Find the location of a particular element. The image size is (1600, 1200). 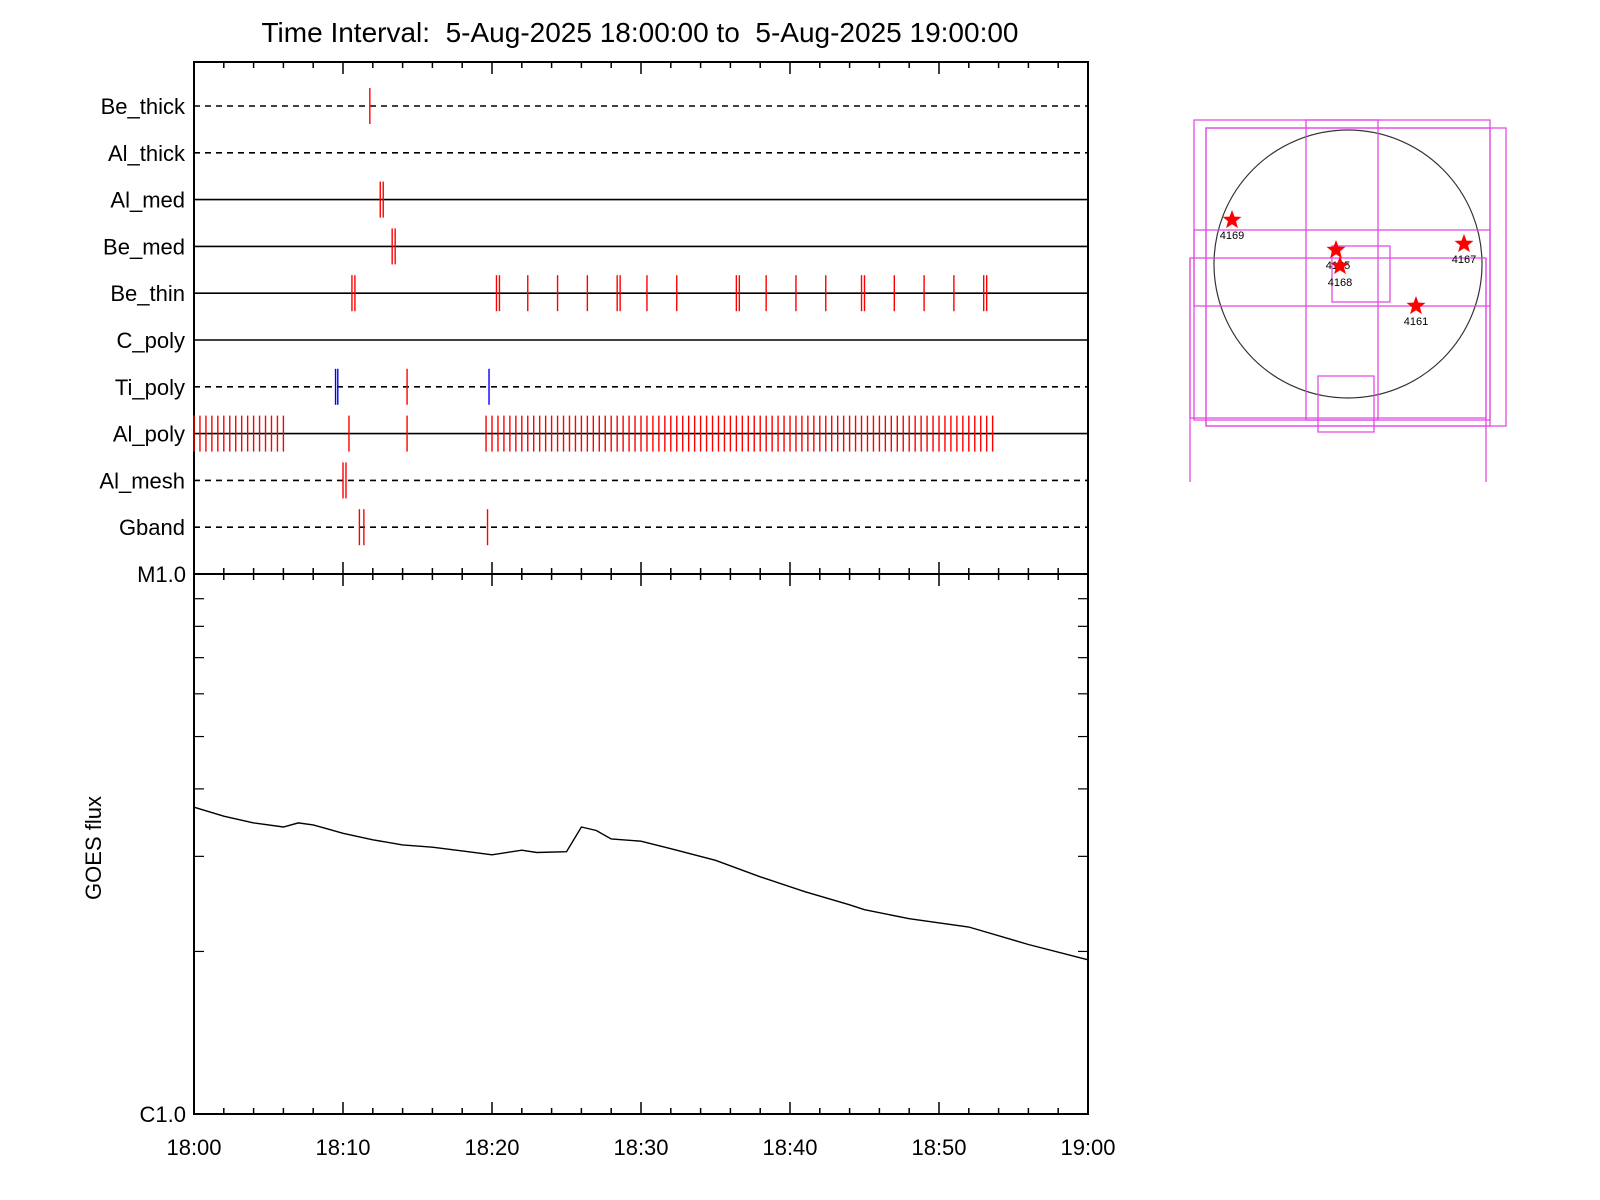

row-label: C_poly is located at coordinates (151, 340).